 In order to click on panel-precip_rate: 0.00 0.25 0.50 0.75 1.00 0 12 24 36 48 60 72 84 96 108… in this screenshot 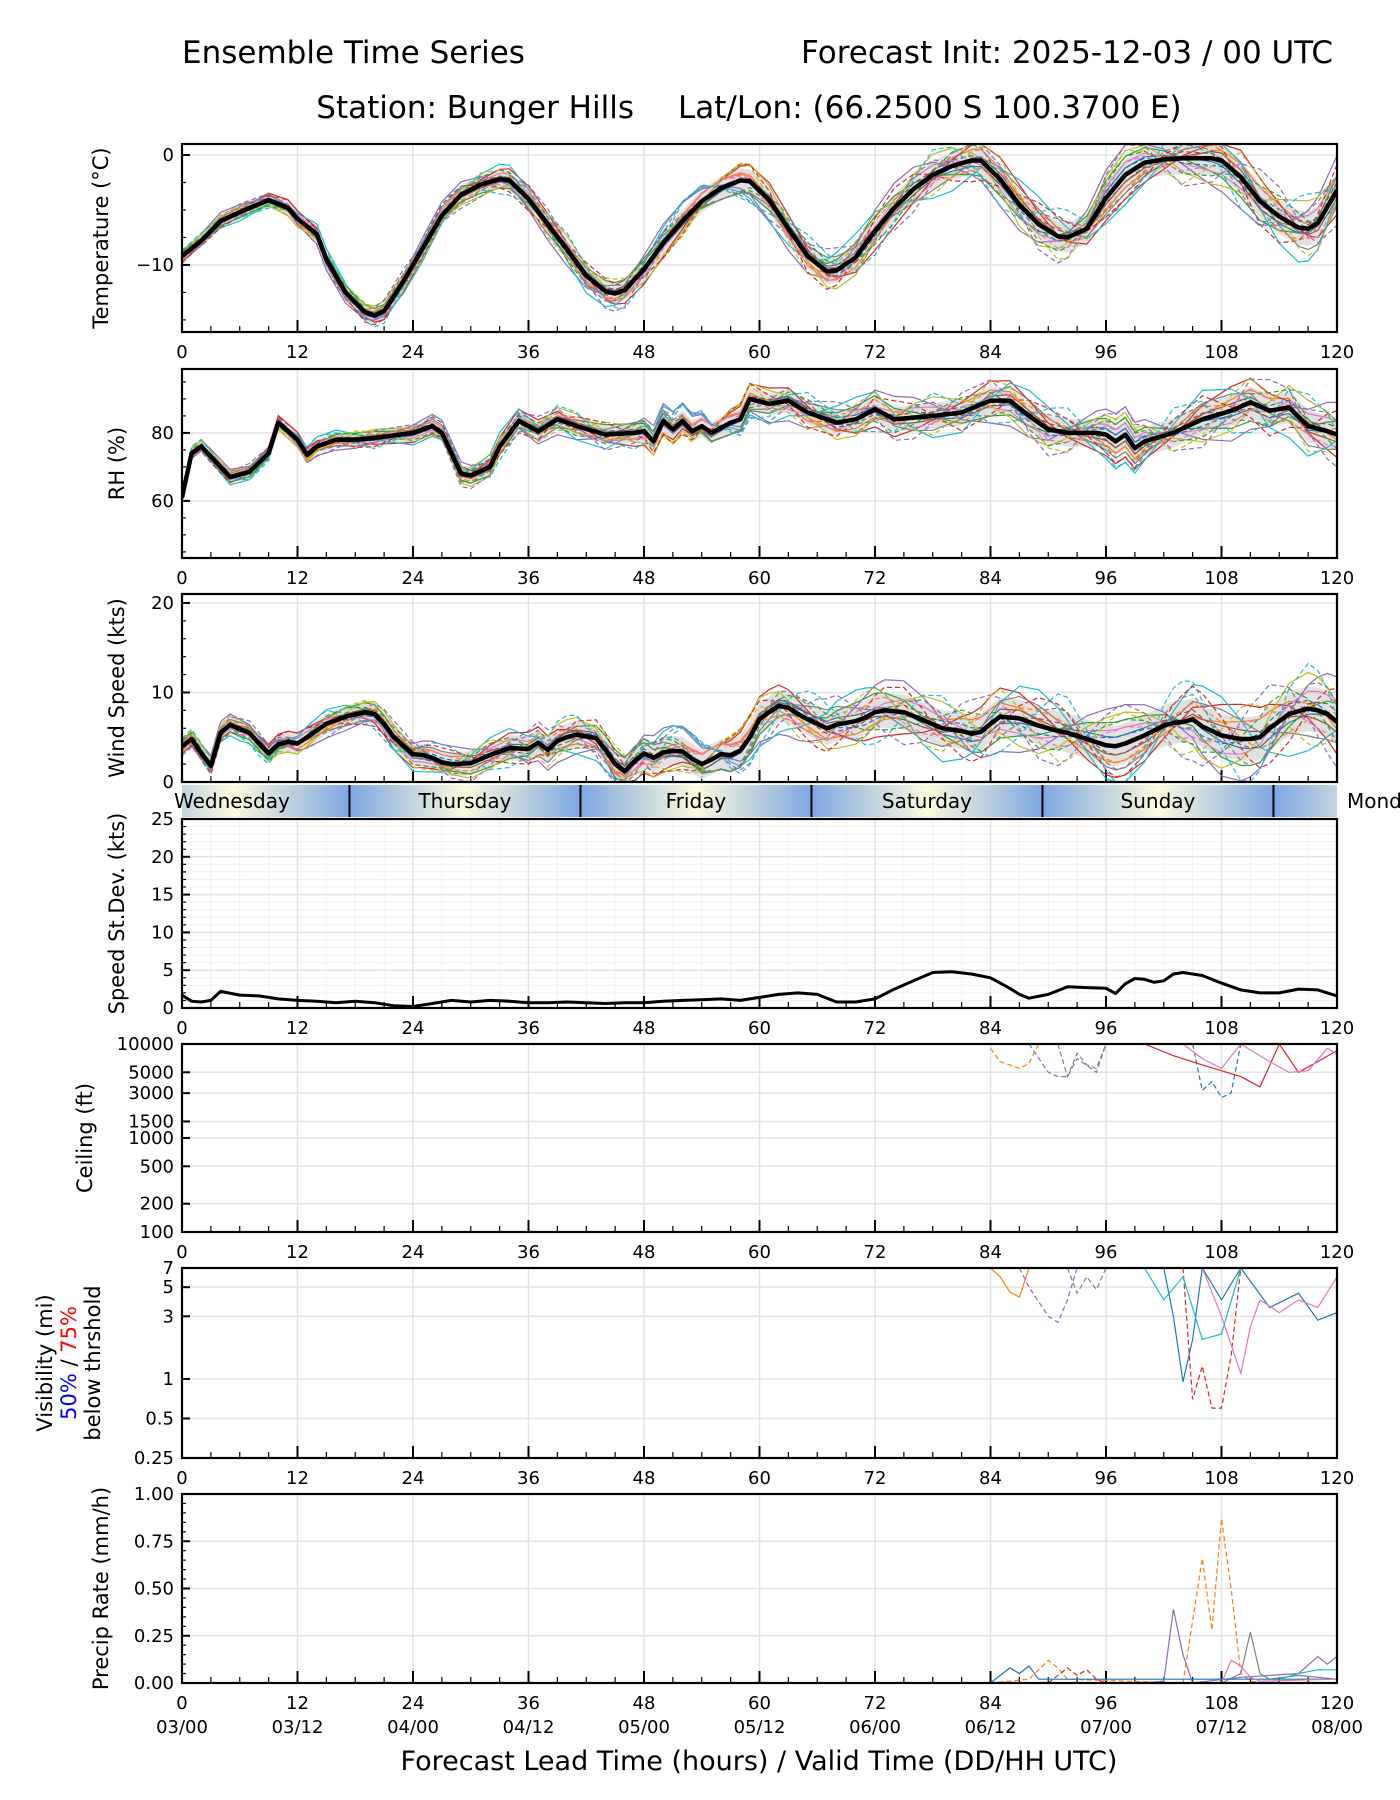, I will do `click(726, 1611)`.